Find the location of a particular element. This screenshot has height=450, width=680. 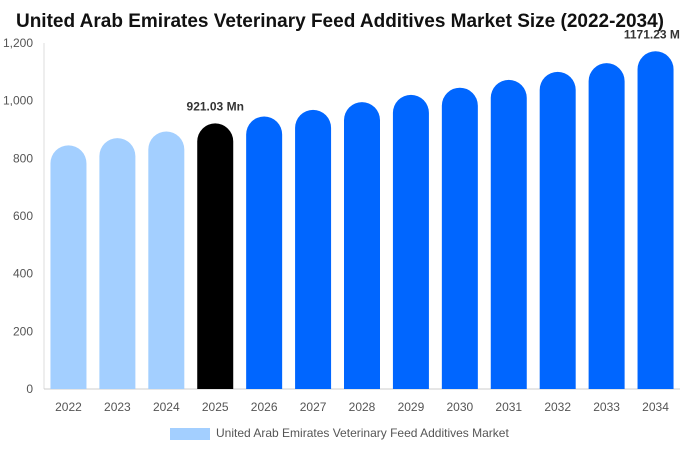

x-tick-label: 2030 is located at coordinates (459, 407).